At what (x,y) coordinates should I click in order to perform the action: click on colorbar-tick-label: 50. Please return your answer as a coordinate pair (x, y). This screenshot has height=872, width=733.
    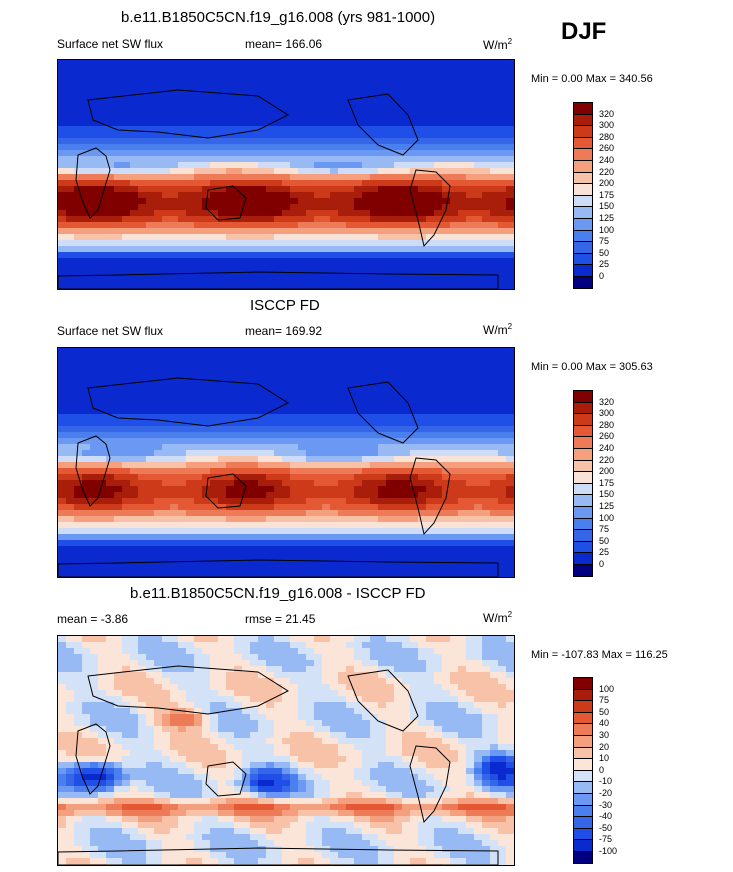
    Looking at the image, I should click on (604, 540).